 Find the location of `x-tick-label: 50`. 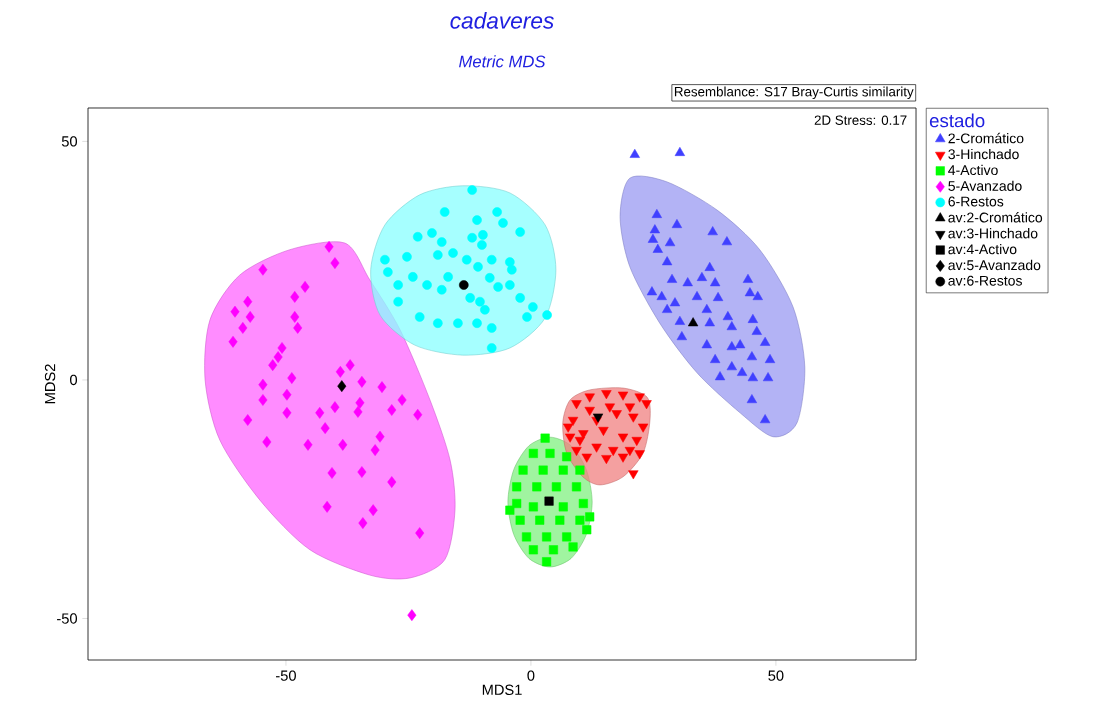

x-tick-label: 50 is located at coordinates (776, 675).